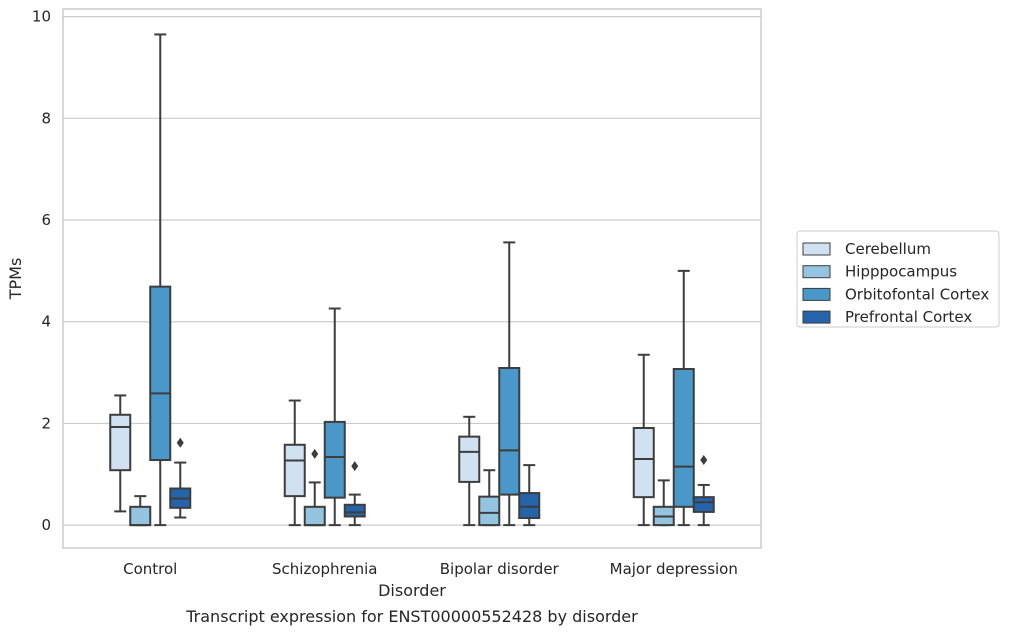 The height and width of the screenshot is (634, 1009). I want to click on legend-item: Hipppocampus, so click(879, 272).